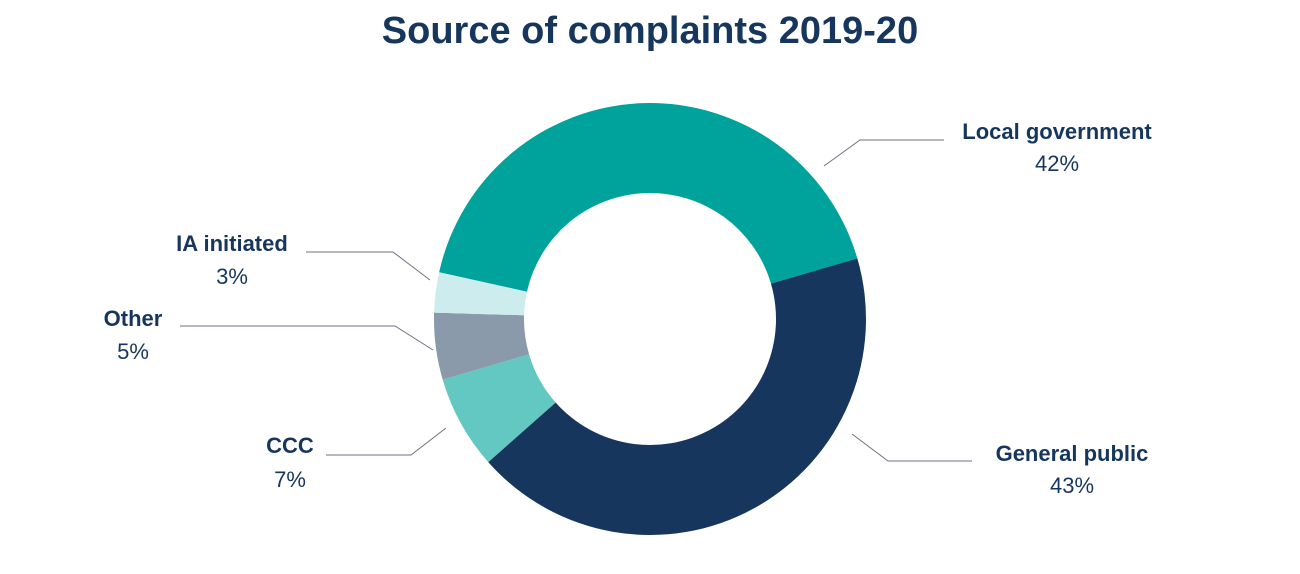 The height and width of the screenshot is (574, 1300). Describe the element at coordinates (911, 447) in the screenshot. I see `leader-line-general-public` at that location.